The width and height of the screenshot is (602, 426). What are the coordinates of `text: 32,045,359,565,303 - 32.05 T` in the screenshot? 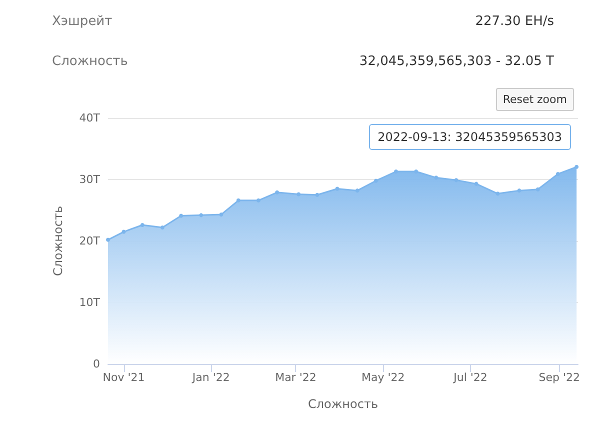 It's located at (456, 61).